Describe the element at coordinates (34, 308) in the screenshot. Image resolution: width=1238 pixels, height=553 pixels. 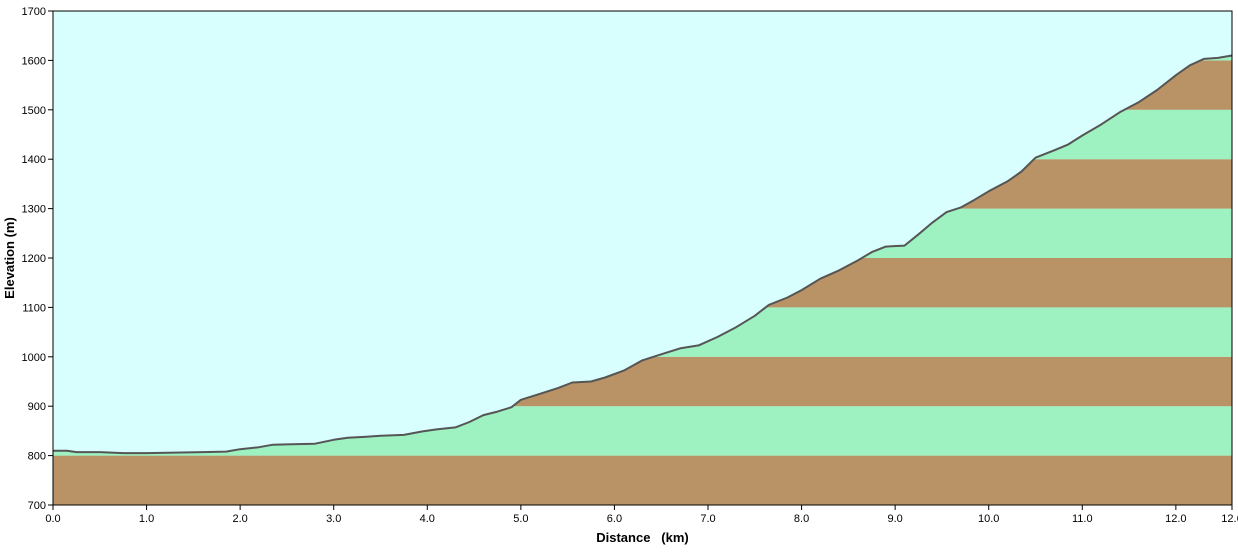
I see `y-tick-label: 1100` at that location.